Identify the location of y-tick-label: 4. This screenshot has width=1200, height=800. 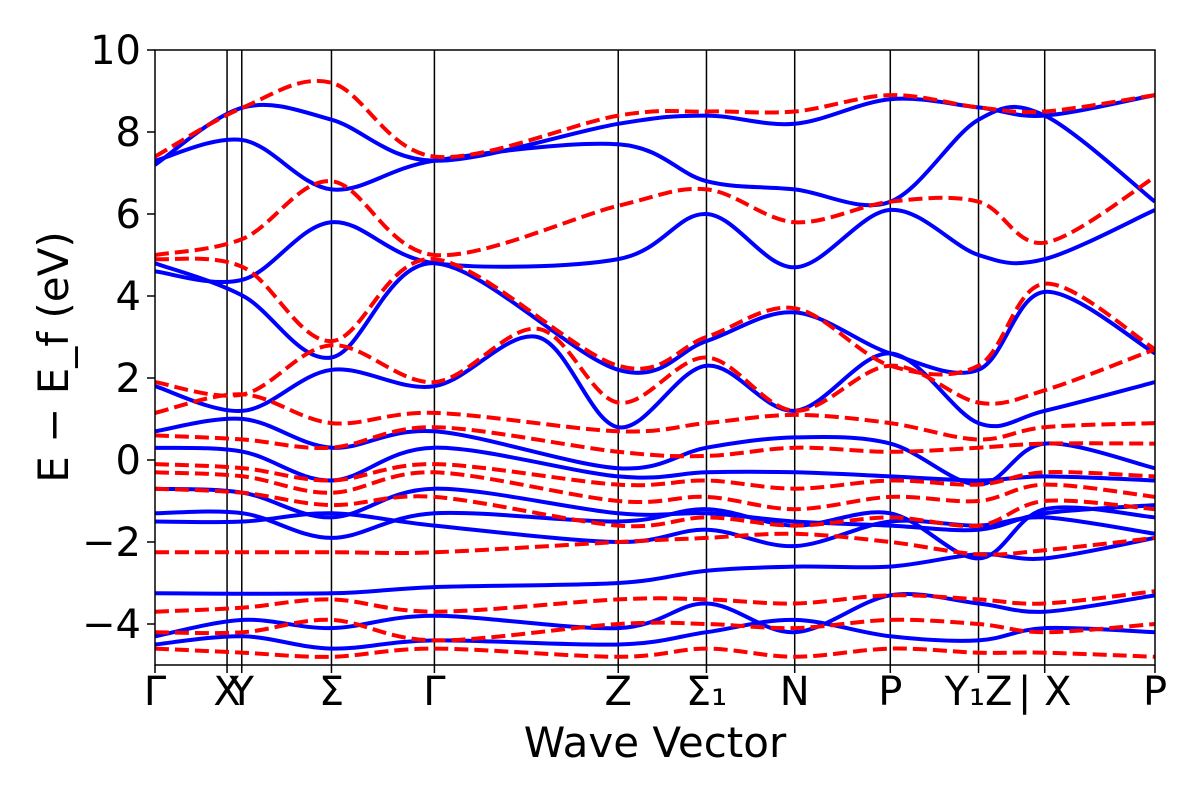
(128, 297).